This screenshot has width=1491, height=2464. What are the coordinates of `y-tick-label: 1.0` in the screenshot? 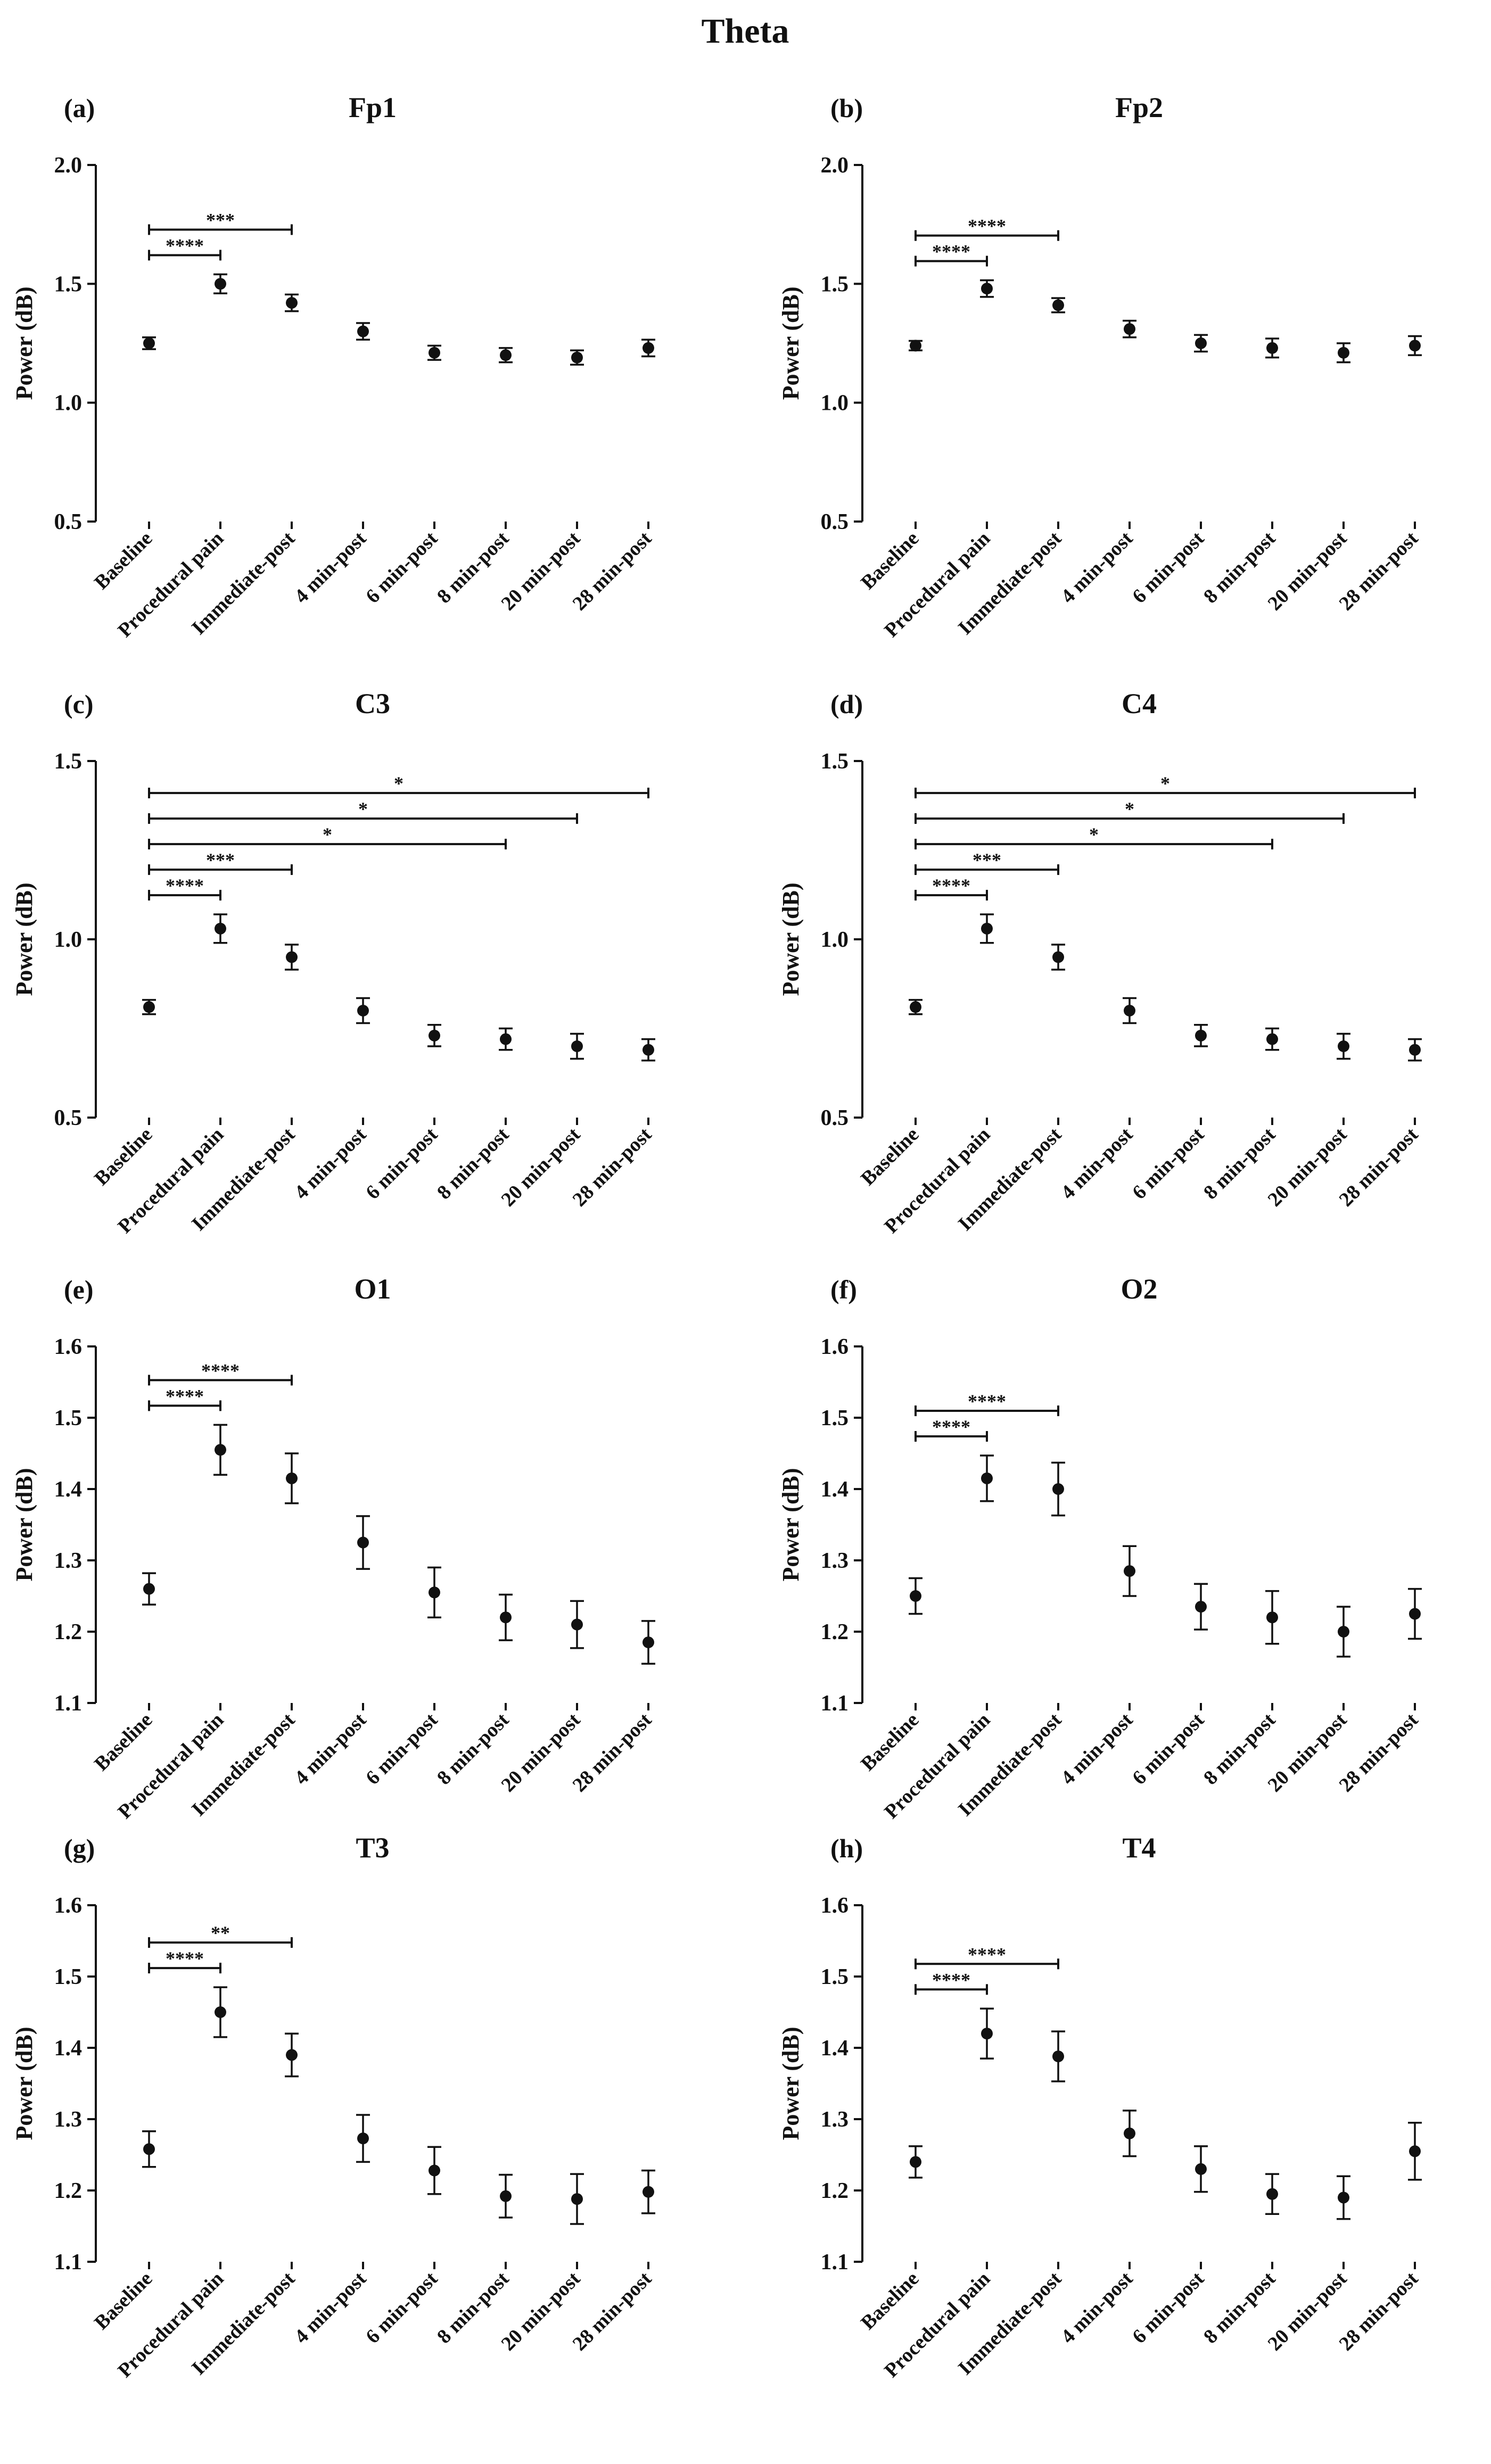 It's located at (835, 940).